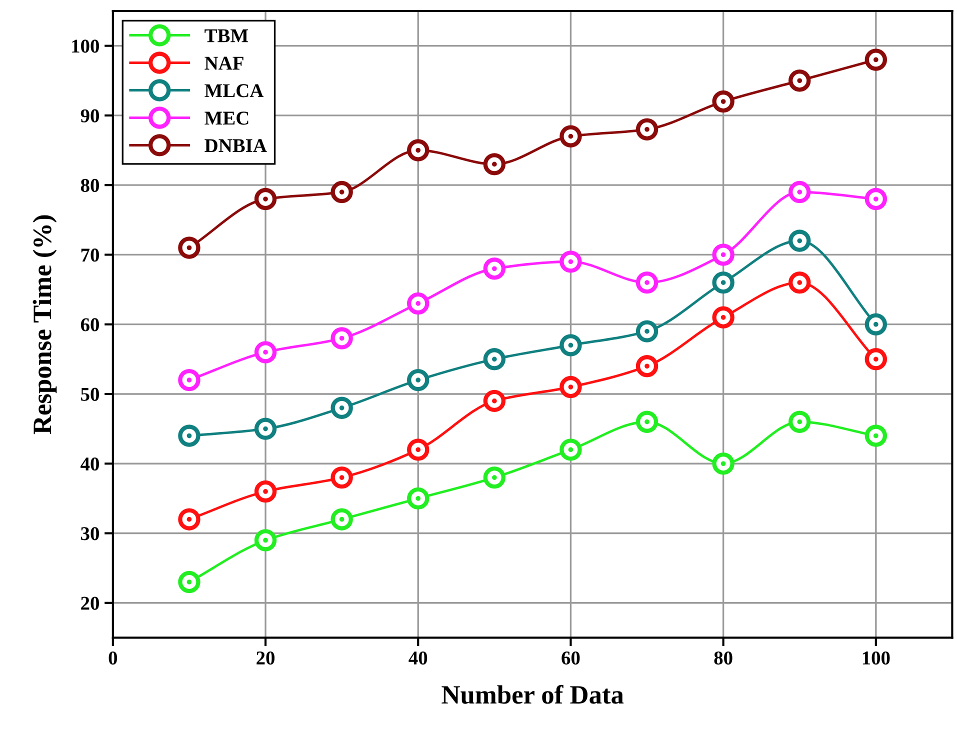 The image size is (957, 733). What do you see at coordinates (85, 46) in the screenshot?
I see `y-tick-label: 100` at bounding box center [85, 46].